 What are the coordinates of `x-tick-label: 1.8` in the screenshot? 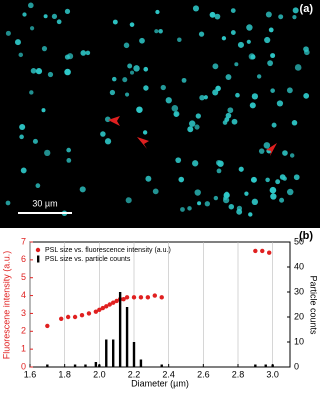 It's located at (64, 374).